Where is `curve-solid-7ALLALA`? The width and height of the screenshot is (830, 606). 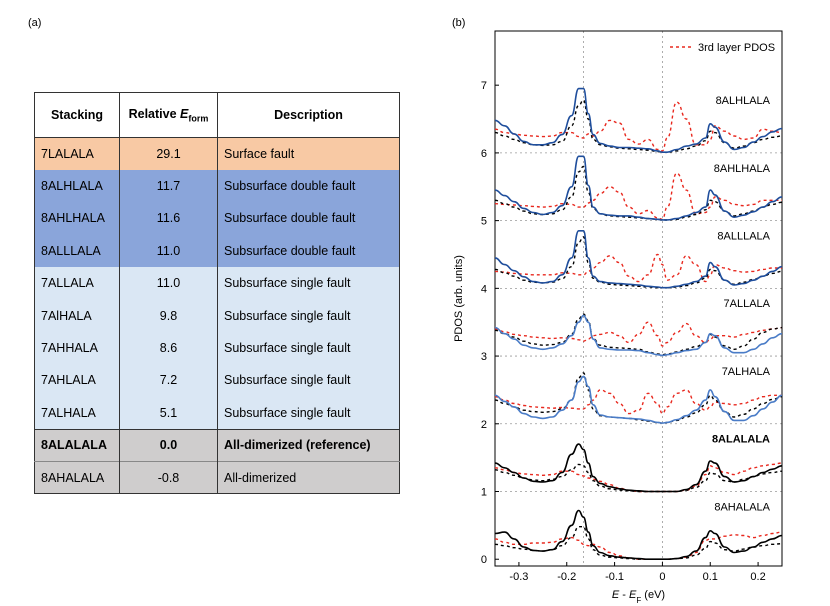 curve-solid-7ALLALA is located at coordinates (638, 335).